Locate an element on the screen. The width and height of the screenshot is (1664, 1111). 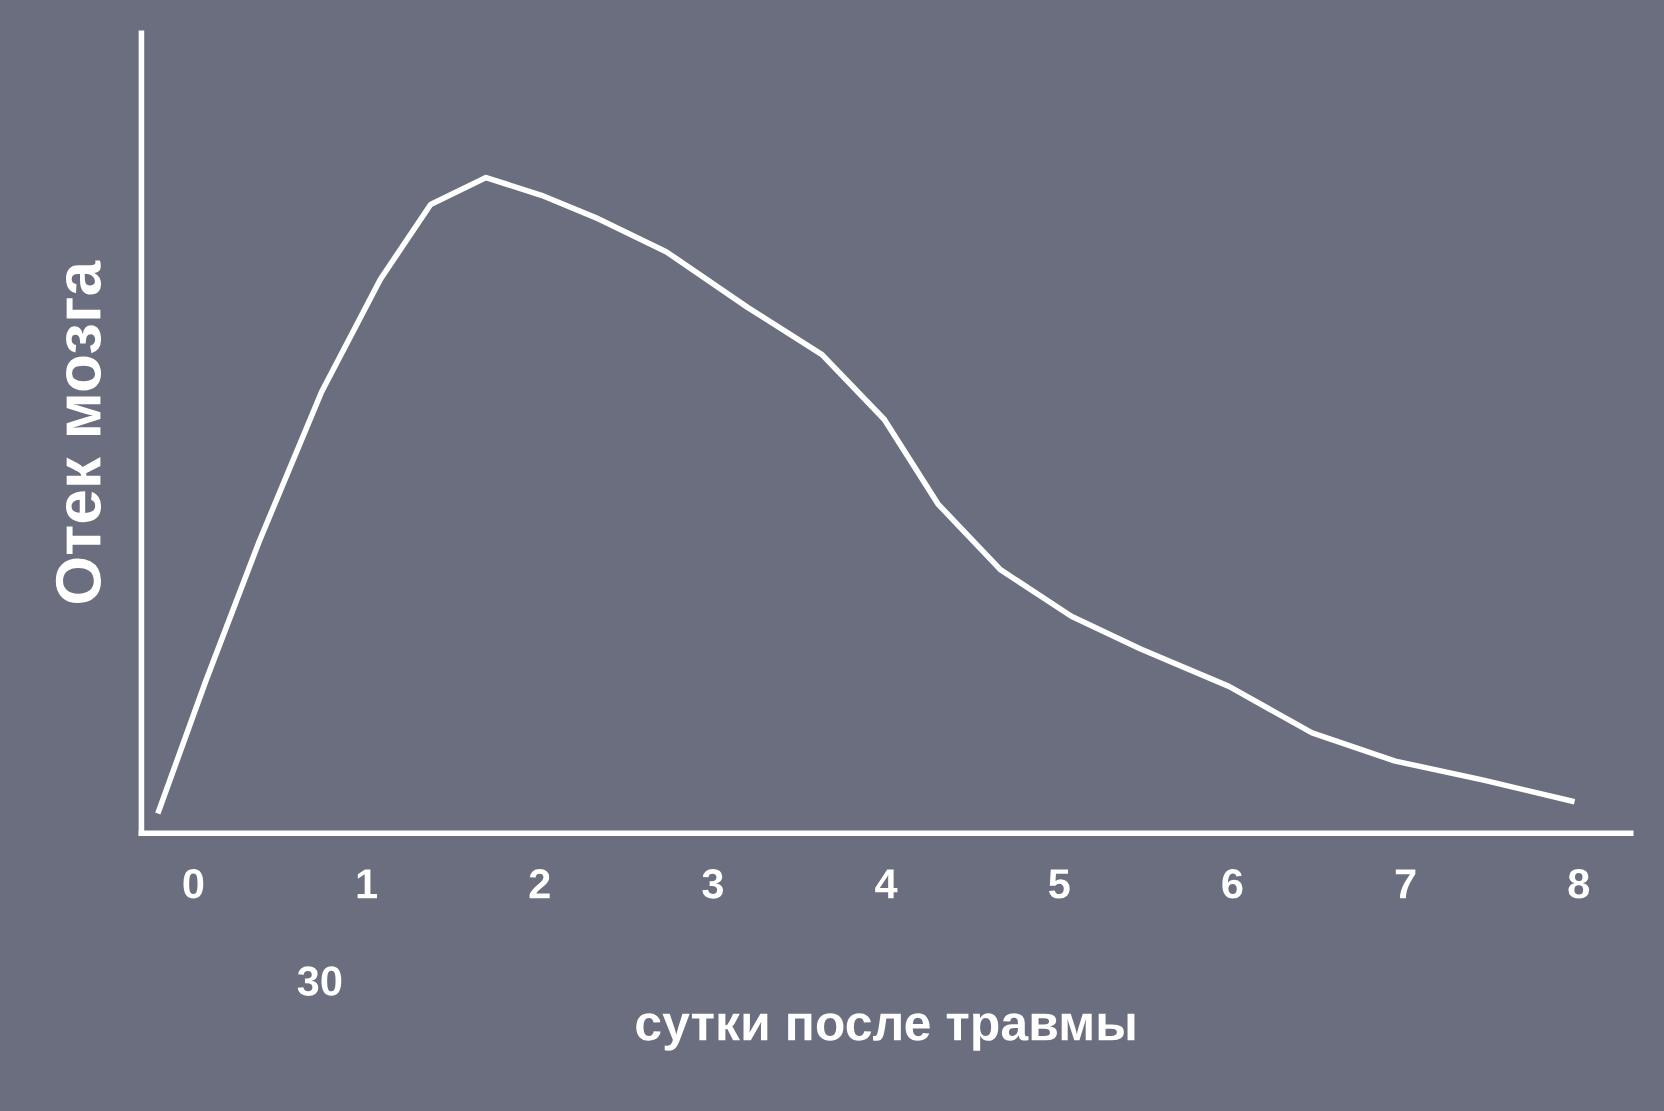
x-tick-label: 8 is located at coordinates (1579, 884).